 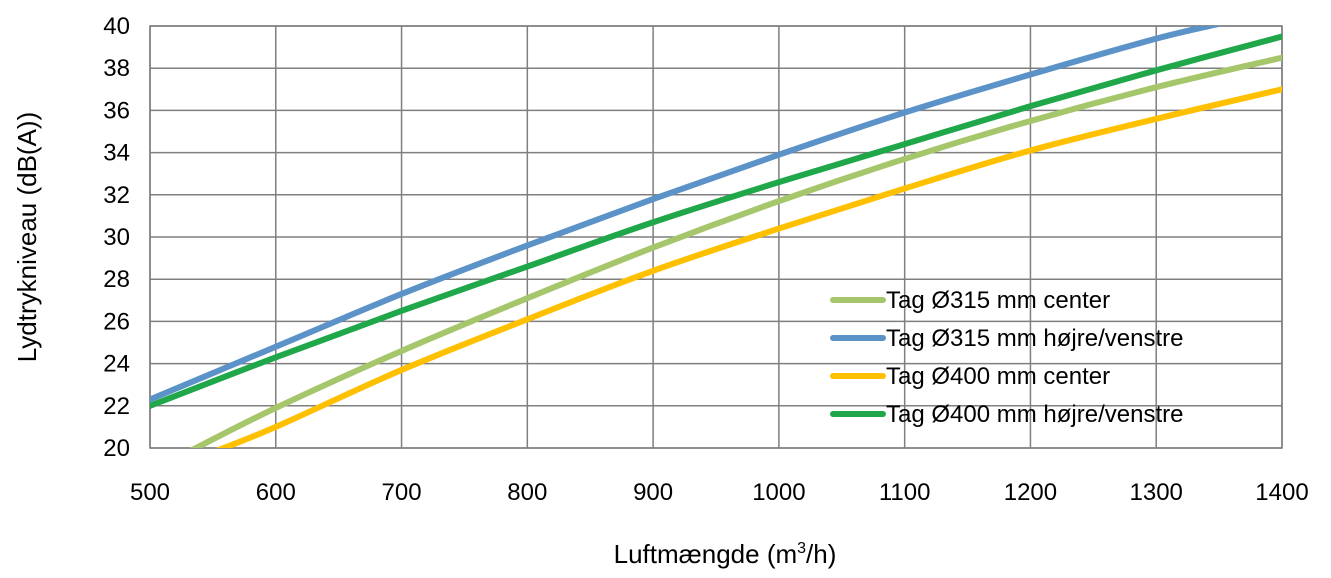 I want to click on legend-label: Tag Ø400 mm center, so click(x=998, y=376).